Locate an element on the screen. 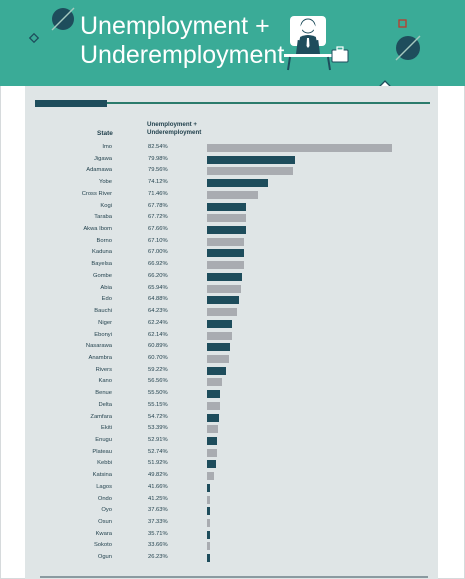  table-row: Borno 67.10% is located at coordinates (232, 241).